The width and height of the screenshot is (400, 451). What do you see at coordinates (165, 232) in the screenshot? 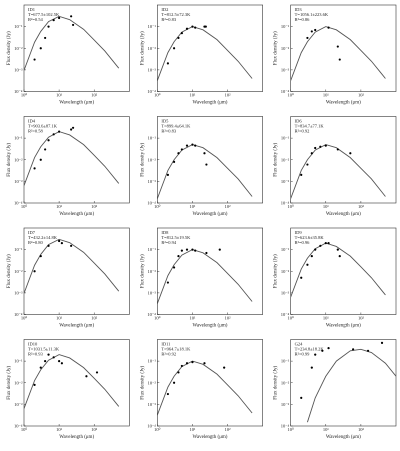
I see `panel-title: ID8` at bounding box center [165, 232].